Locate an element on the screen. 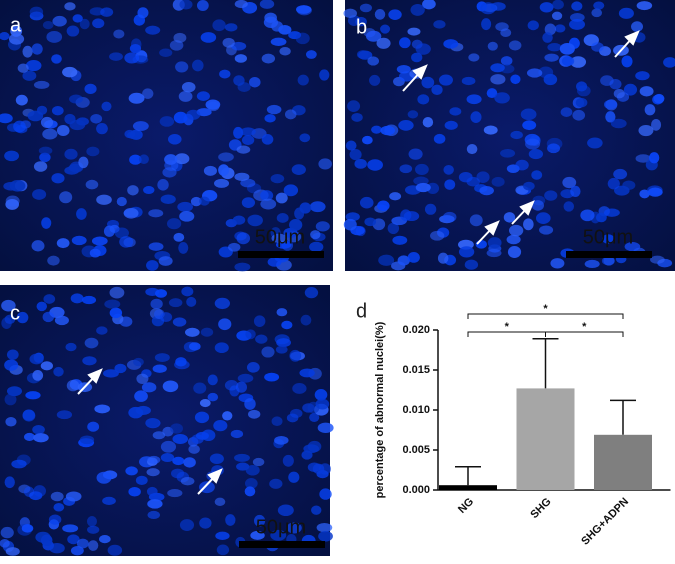  x-tick-label: SHG is located at coordinates (540, 508).